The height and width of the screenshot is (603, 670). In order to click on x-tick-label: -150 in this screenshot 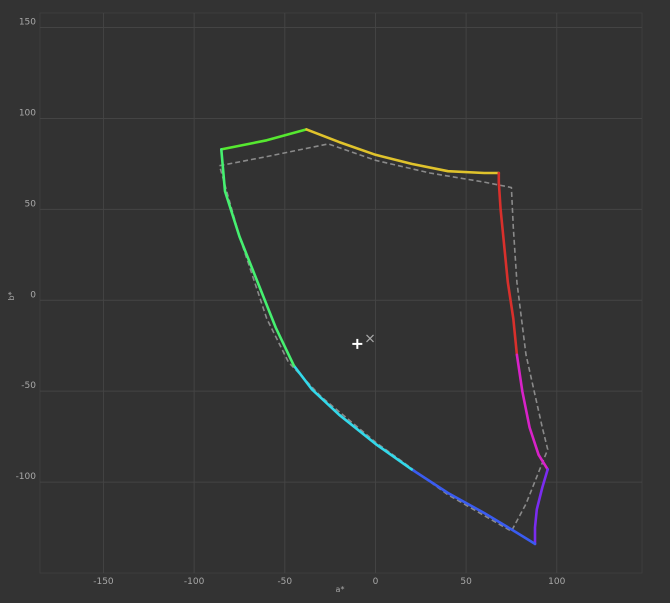, I will do `click(103, 582)`.